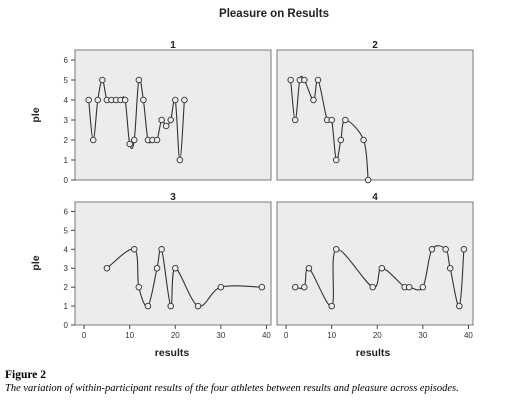 This screenshot has width=531, height=403. I want to click on panel-title: 2, so click(375, 45).